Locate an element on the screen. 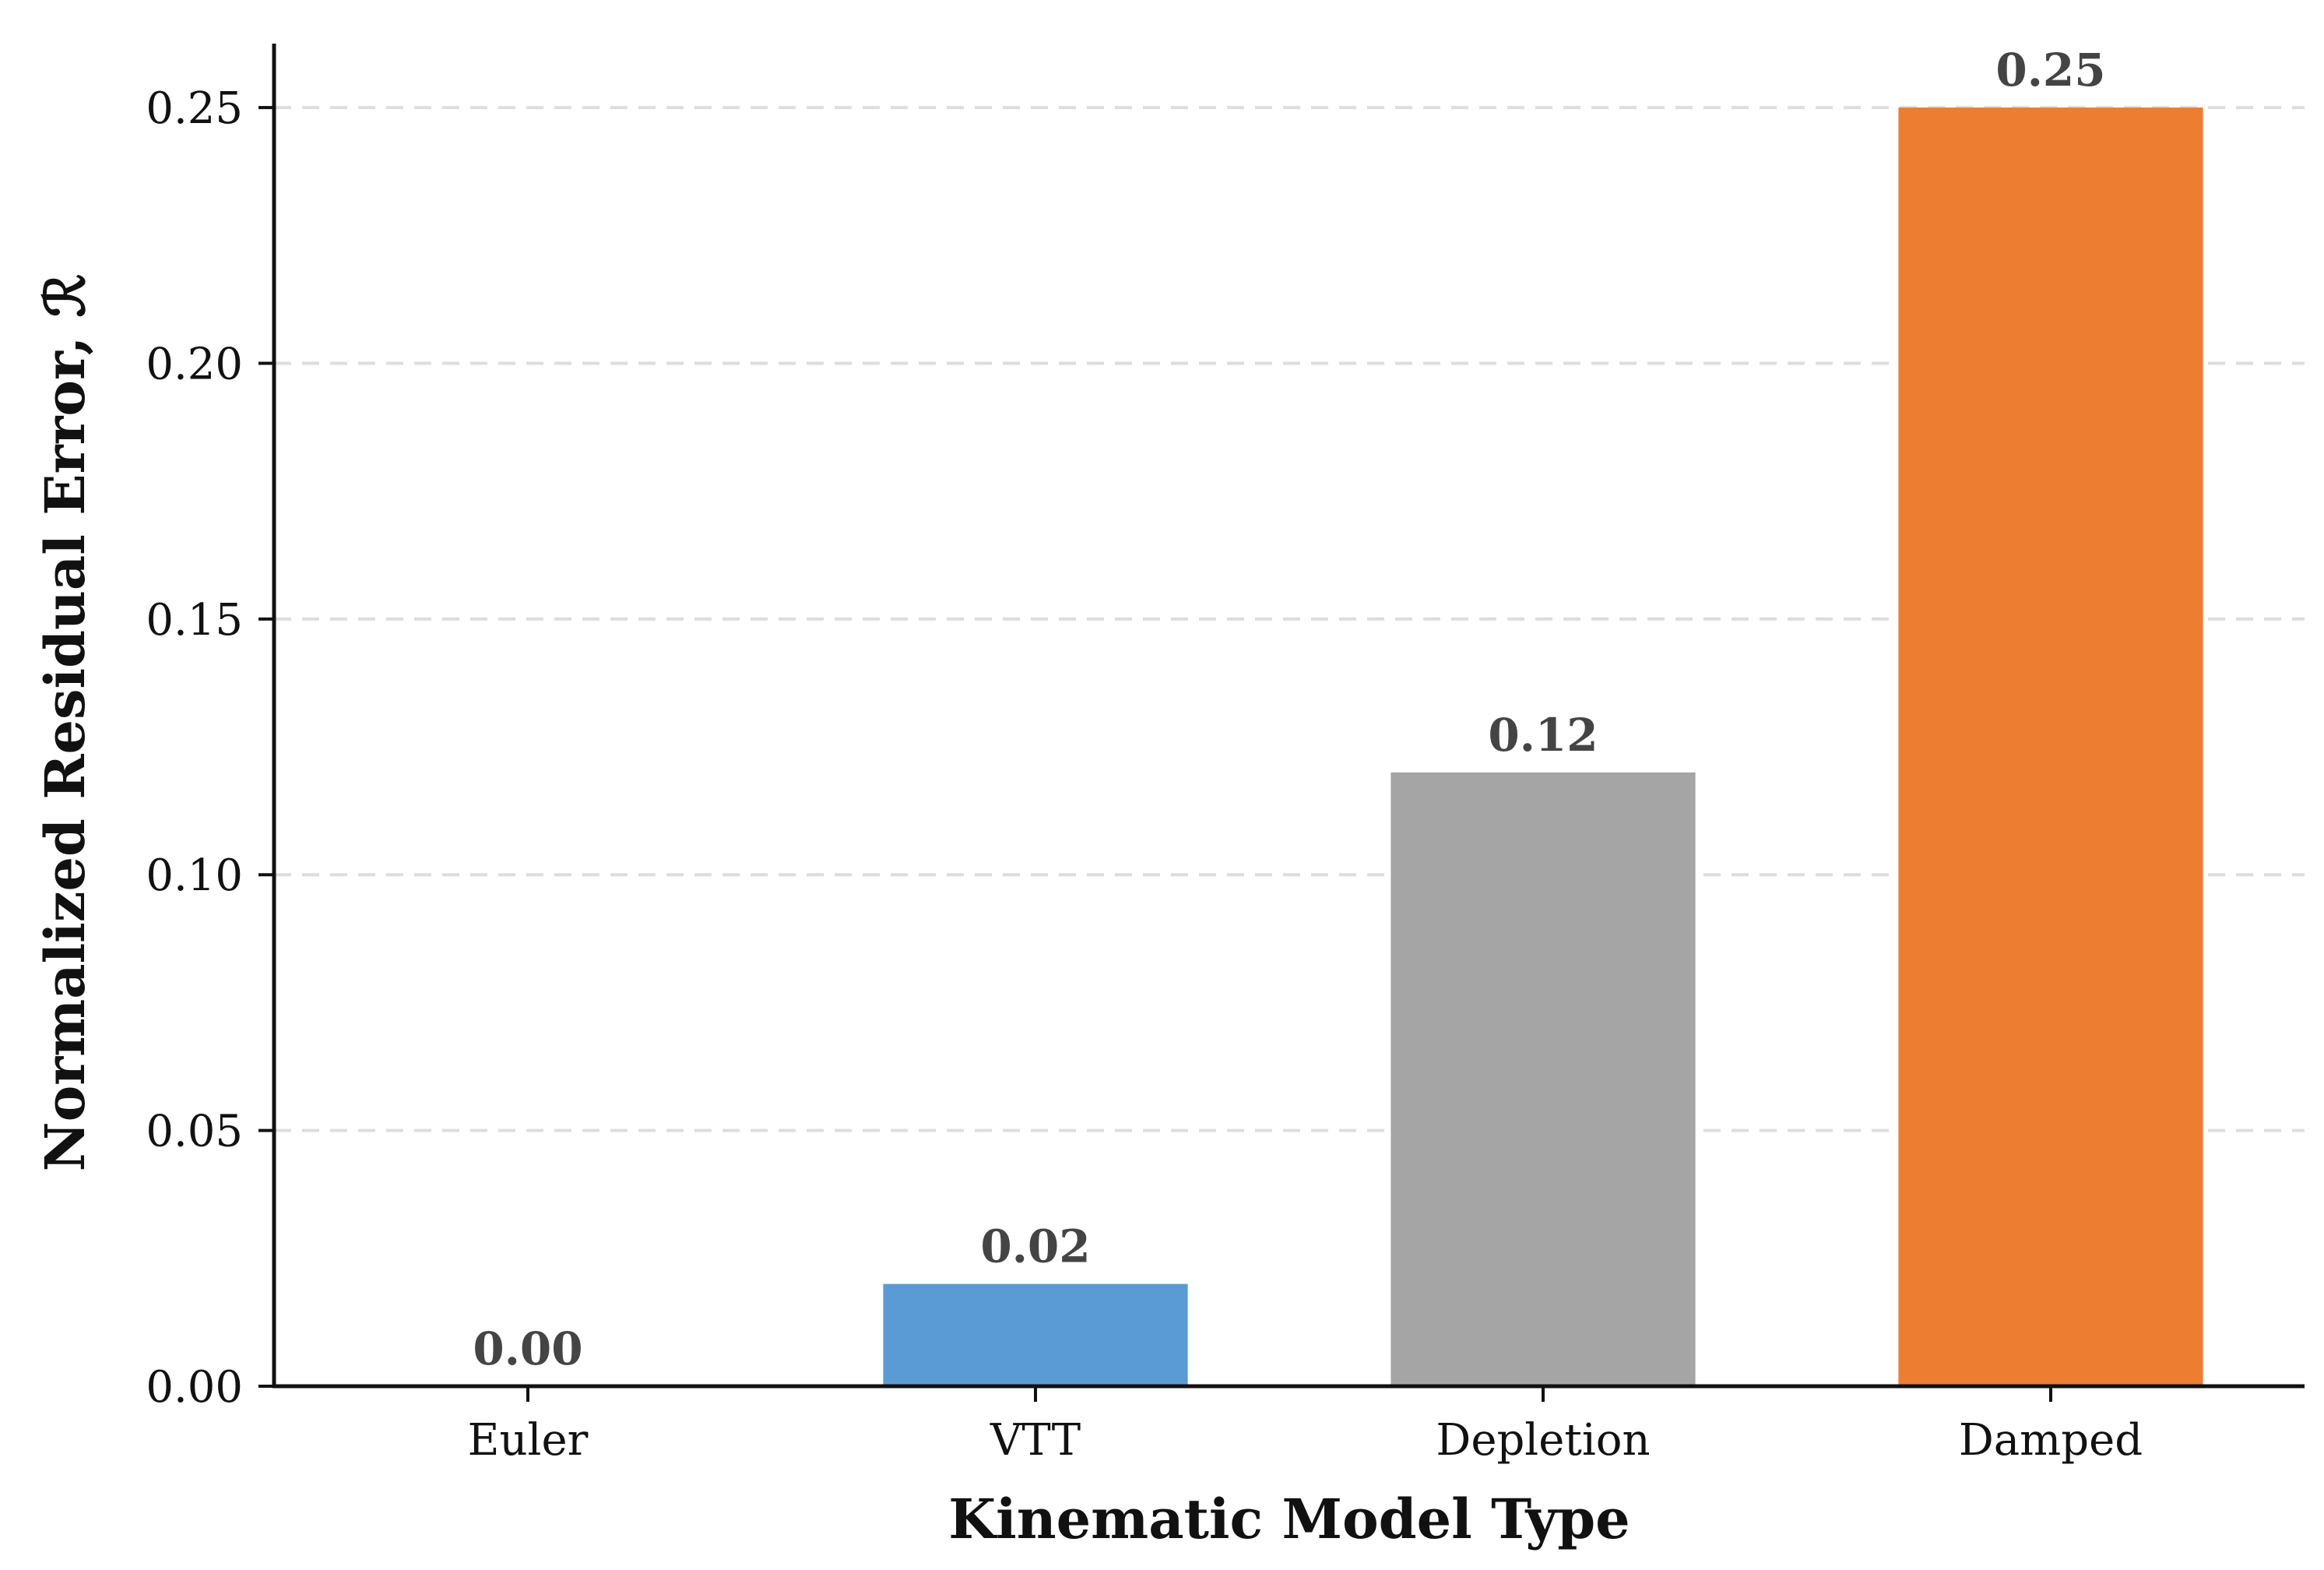 The width and height of the screenshot is (2324, 1570). x-ticks: Euler VTT Depletion Damped is located at coordinates (1305, 1426).